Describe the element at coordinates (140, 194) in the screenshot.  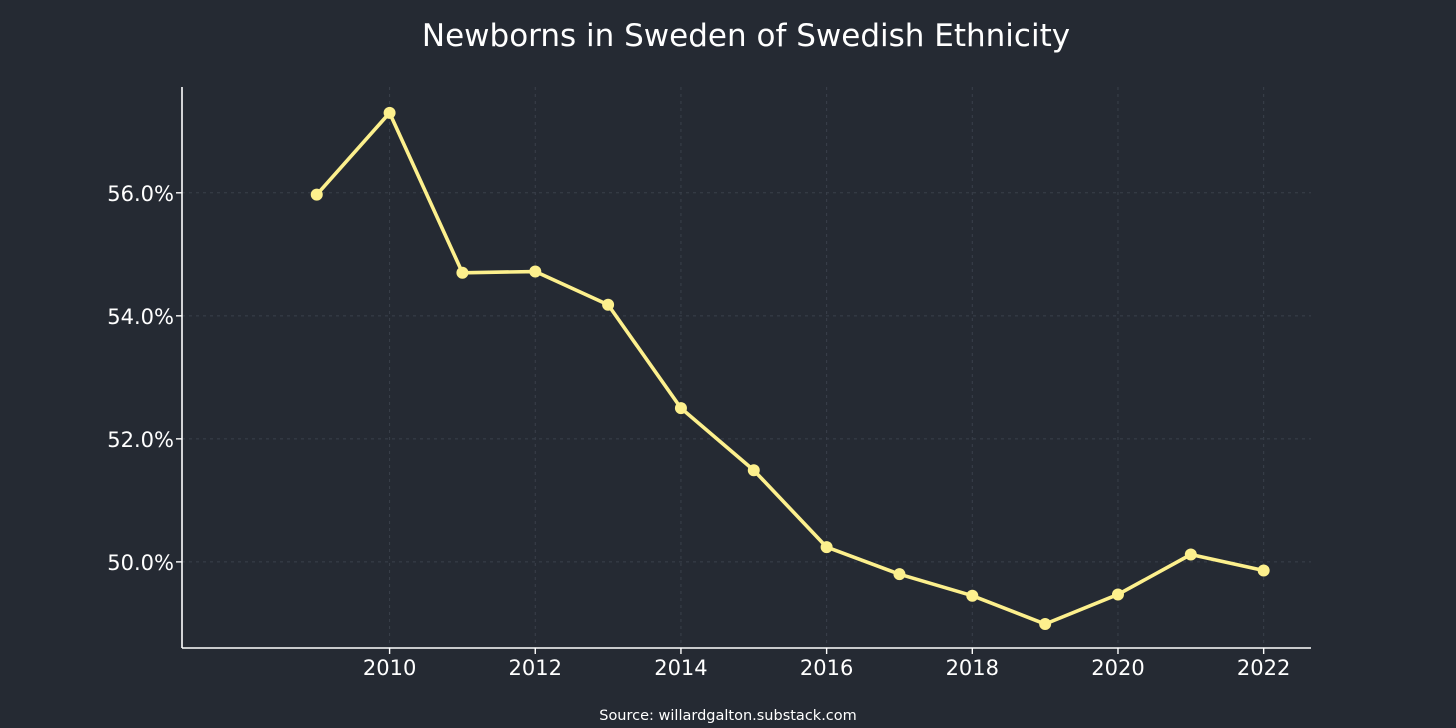
I see `y-tick-label: 56.0%` at that location.